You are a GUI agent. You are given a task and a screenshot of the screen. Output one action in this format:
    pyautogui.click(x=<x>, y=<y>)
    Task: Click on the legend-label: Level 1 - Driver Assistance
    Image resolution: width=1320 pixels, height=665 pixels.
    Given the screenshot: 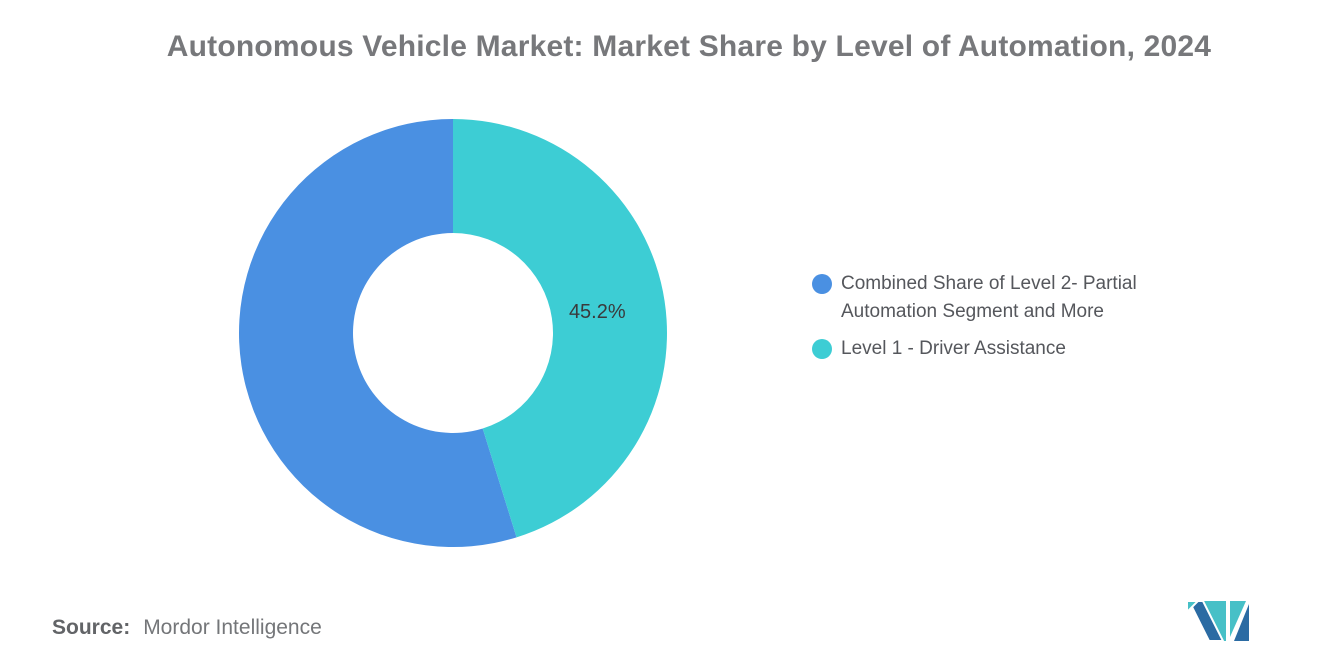 What is the action you would take?
    pyautogui.click(x=953, y=348)
    